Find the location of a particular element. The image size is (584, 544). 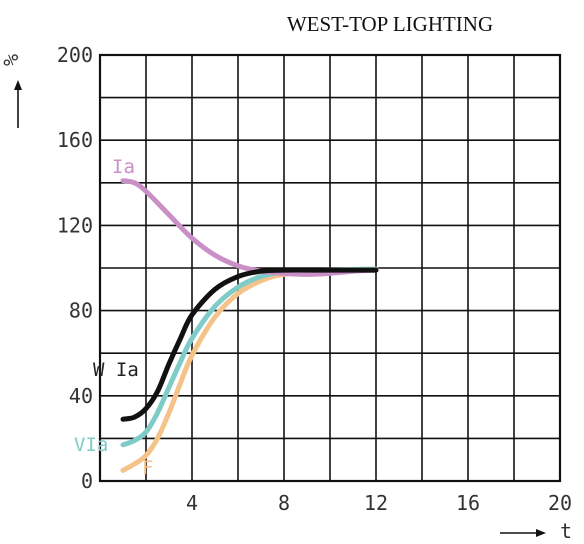

series-label: Ia is located at coordinates (123, 167).